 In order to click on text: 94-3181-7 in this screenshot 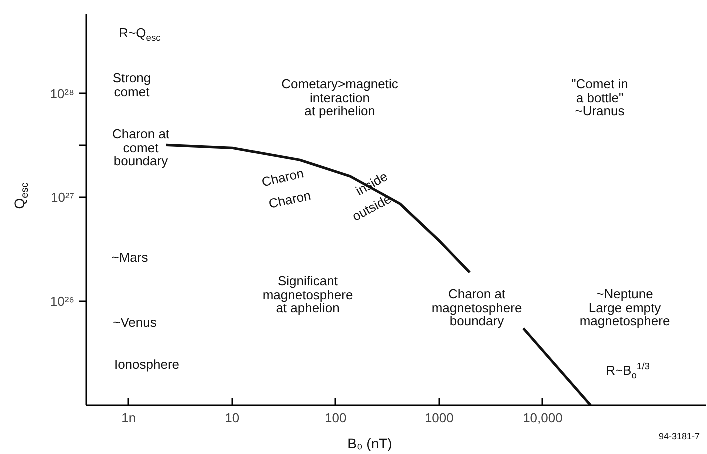, I will do `click(679, 436)`.